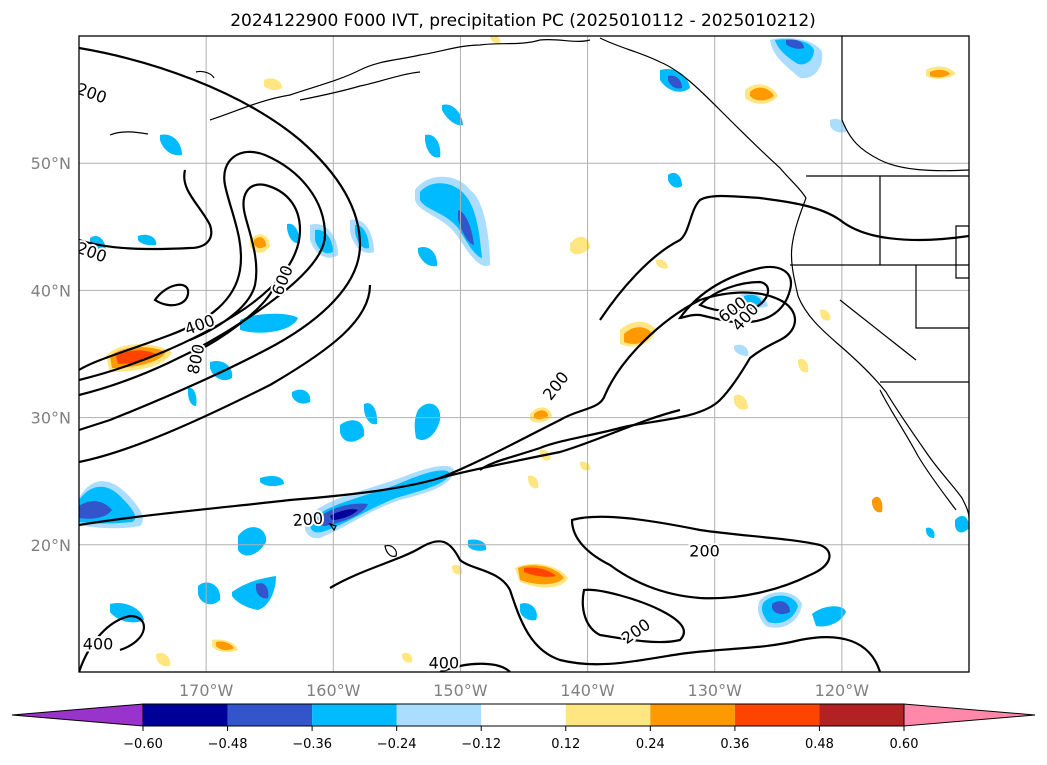 Image resolution: width=1047 pixels, height=765 pixels. What do you see at coordinates (523, 715) in the screenshot?
I see `colorbar-frame` at bounding box center [523, 715].